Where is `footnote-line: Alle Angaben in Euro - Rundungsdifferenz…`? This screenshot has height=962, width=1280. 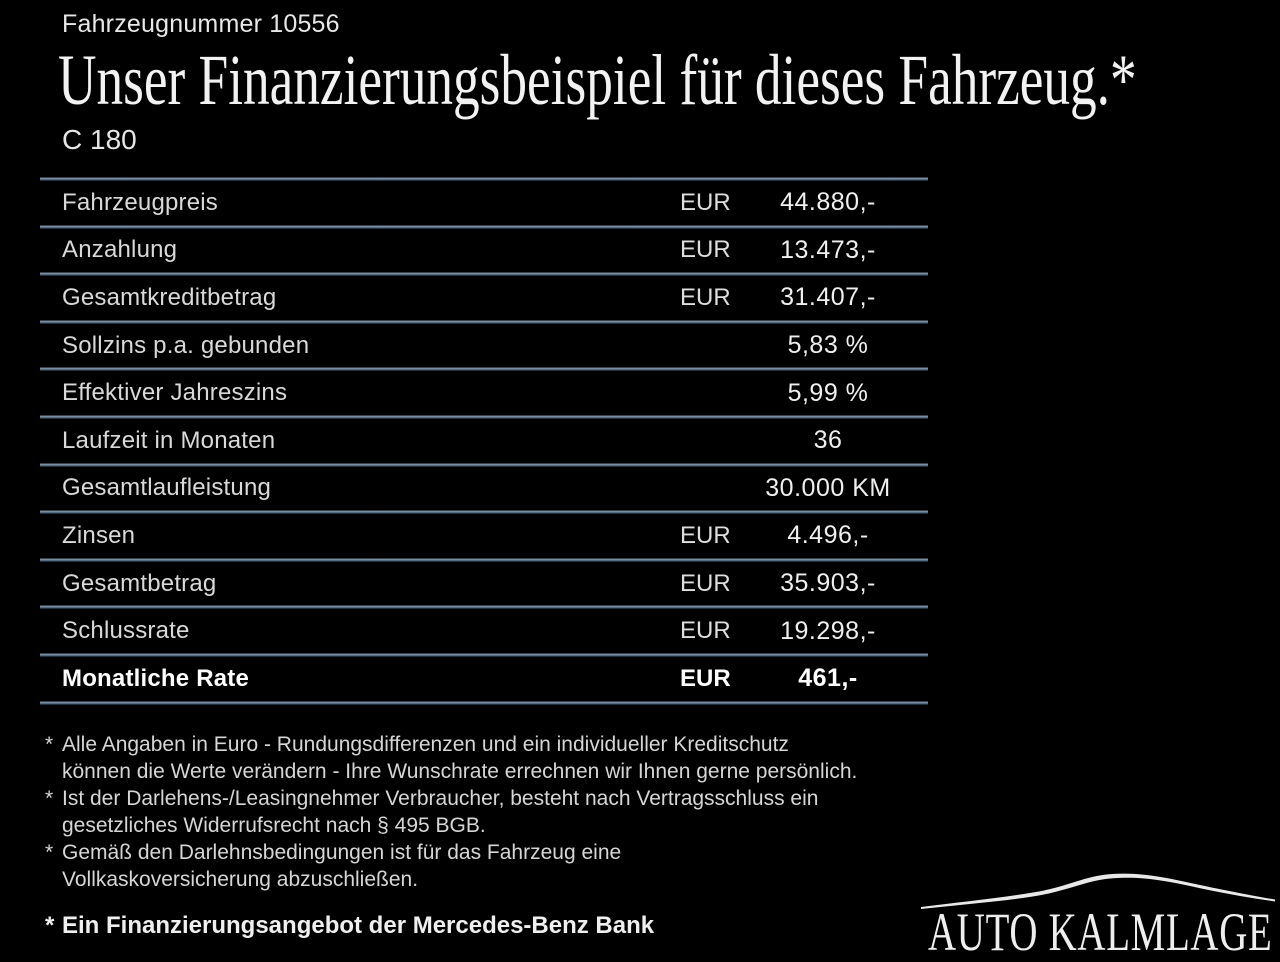
footnote-line: Alle Angaben in Euro - Rundungsdifferenz… is located at coordinates (425, 744).